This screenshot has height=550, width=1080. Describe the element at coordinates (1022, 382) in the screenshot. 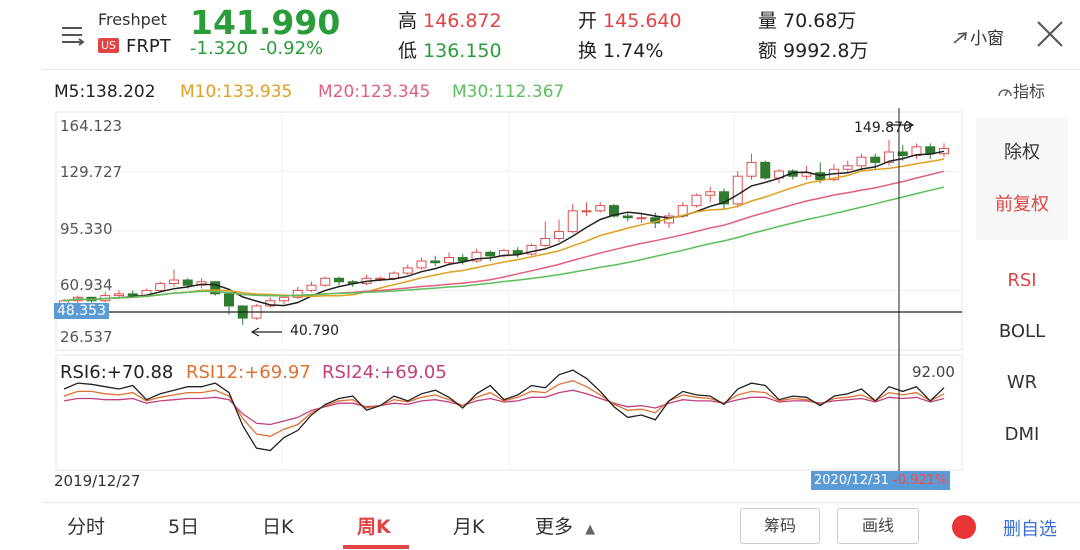

I see `wr-option: WR` at that location.